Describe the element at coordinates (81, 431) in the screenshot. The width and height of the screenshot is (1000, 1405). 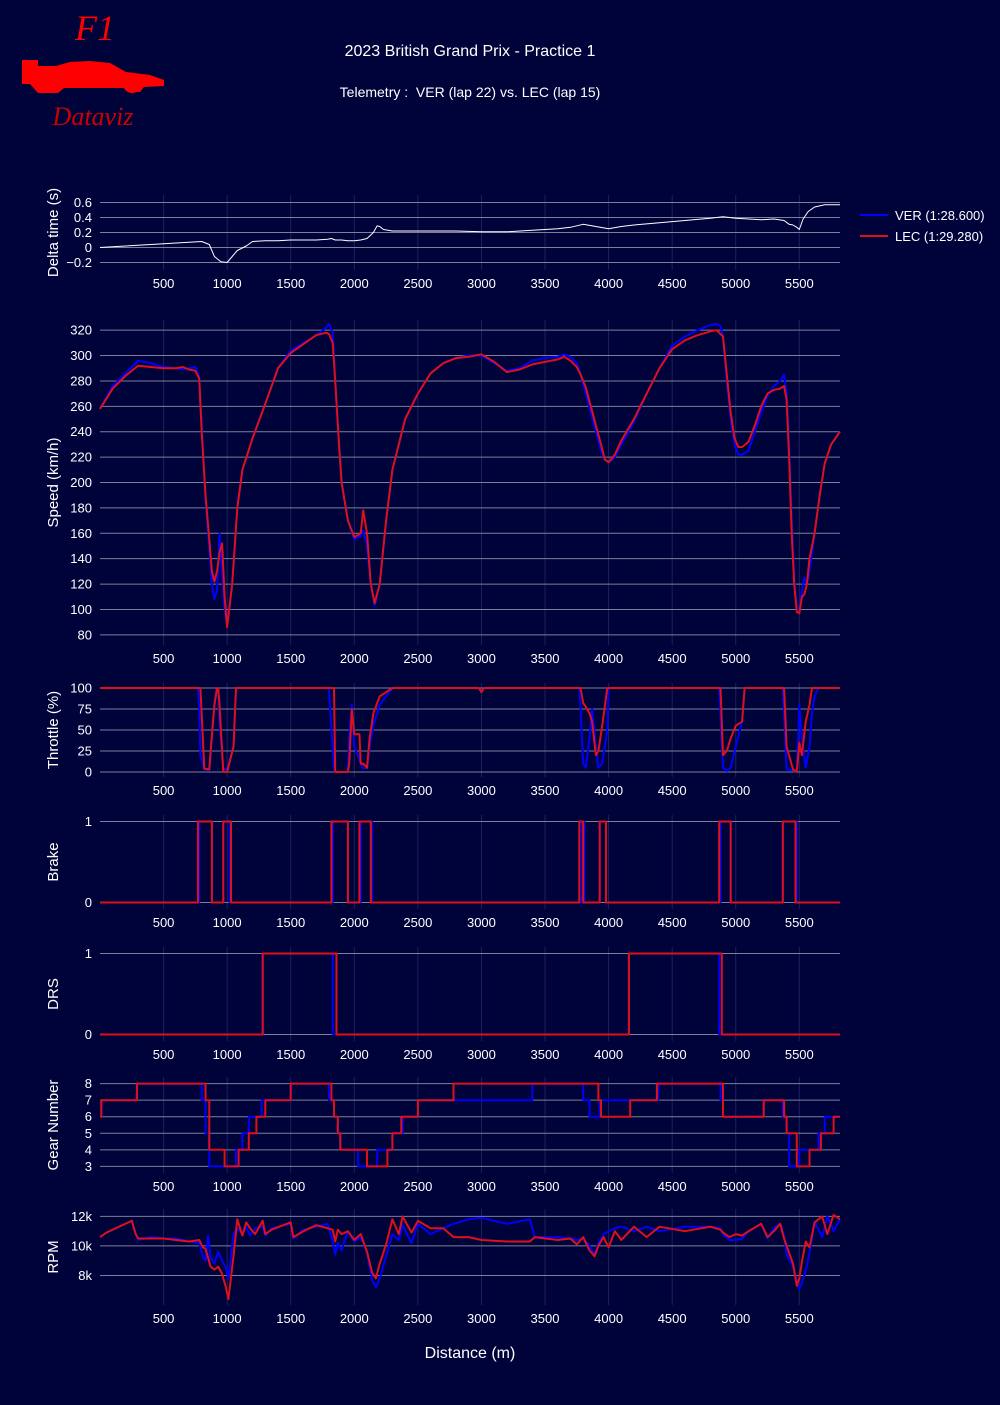
I see `y-tick-label: 240` at that location.